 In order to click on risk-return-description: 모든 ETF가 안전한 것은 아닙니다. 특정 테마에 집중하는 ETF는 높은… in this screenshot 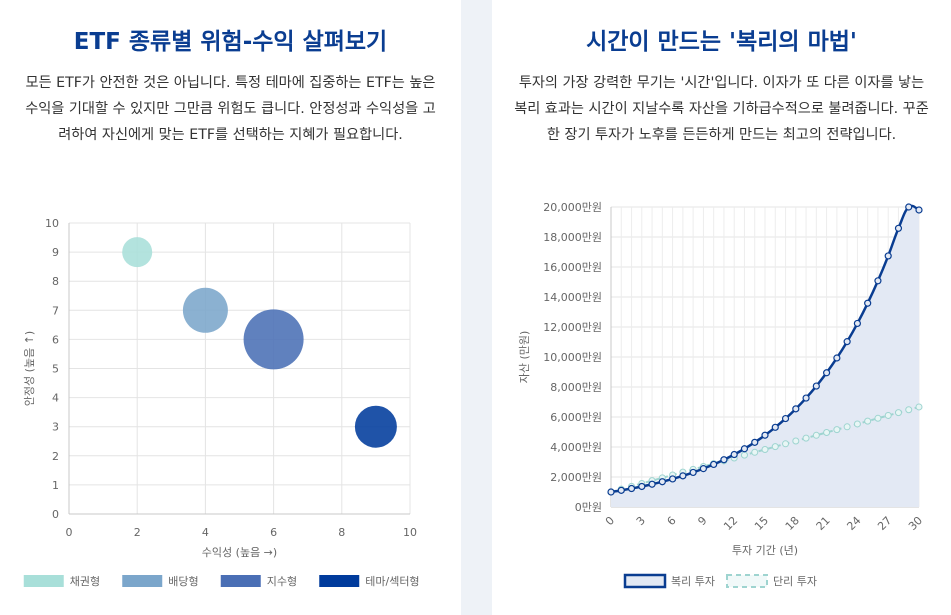, I will do `click(230, 109)`.